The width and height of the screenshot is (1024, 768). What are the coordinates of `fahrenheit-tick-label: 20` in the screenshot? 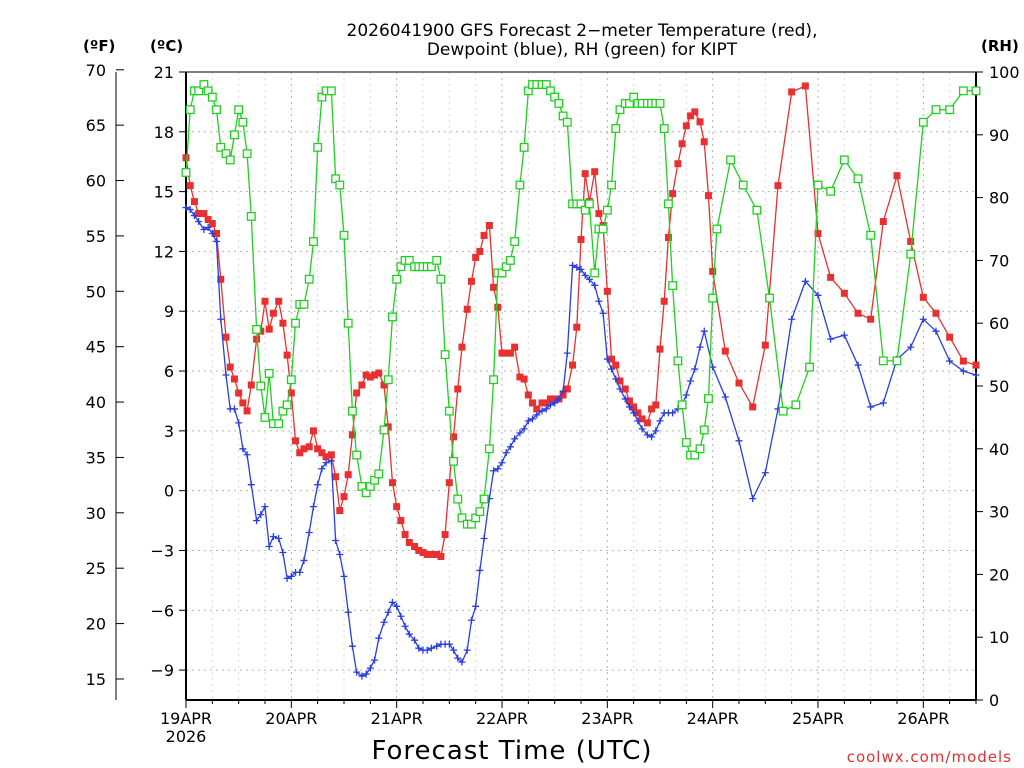 It's located at (96, 624).